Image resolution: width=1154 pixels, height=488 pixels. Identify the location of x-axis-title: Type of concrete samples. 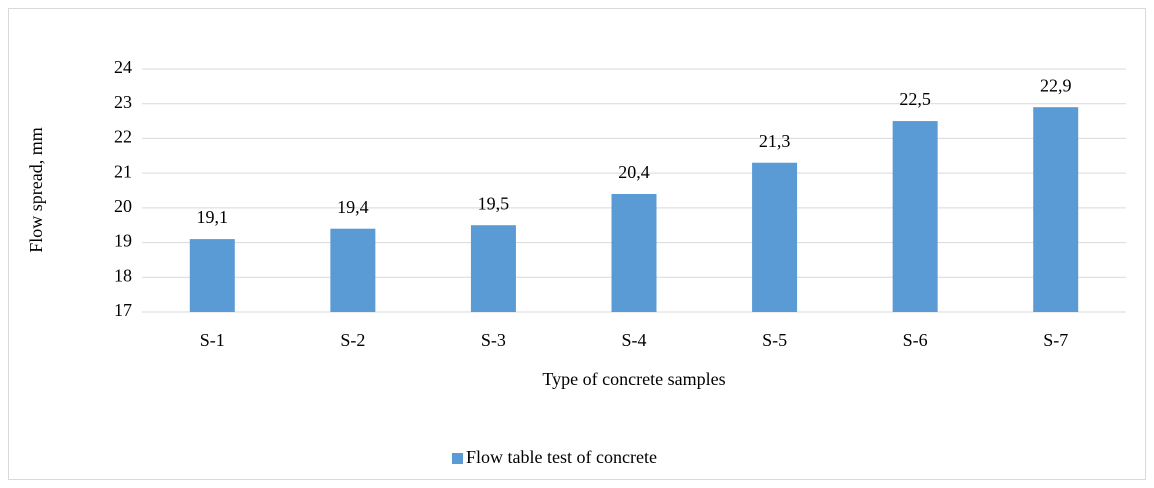
(633, 379).